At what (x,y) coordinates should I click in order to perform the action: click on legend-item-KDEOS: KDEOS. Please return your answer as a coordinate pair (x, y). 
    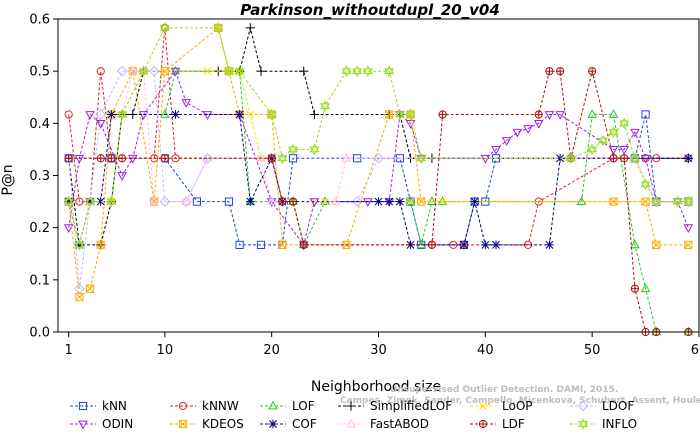
    Looking at the image, I should click on (207, 424).